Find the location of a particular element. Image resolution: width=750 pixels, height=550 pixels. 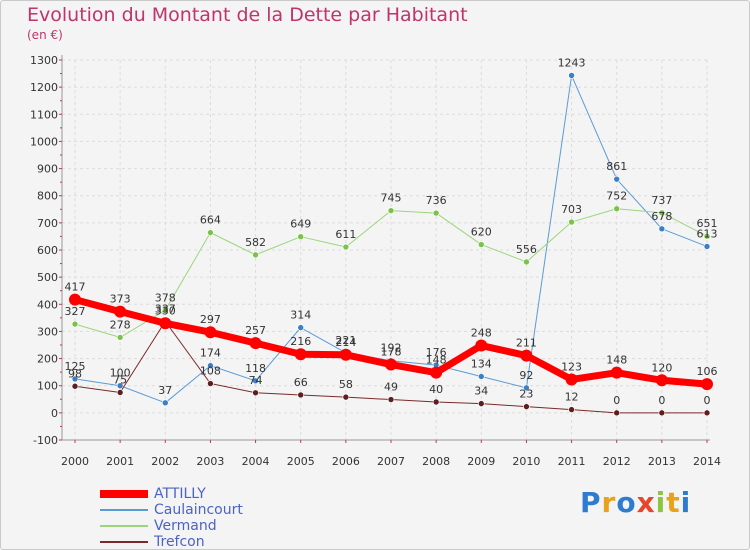

legend-swatch-trefcon is located at coordinates (124, 542).